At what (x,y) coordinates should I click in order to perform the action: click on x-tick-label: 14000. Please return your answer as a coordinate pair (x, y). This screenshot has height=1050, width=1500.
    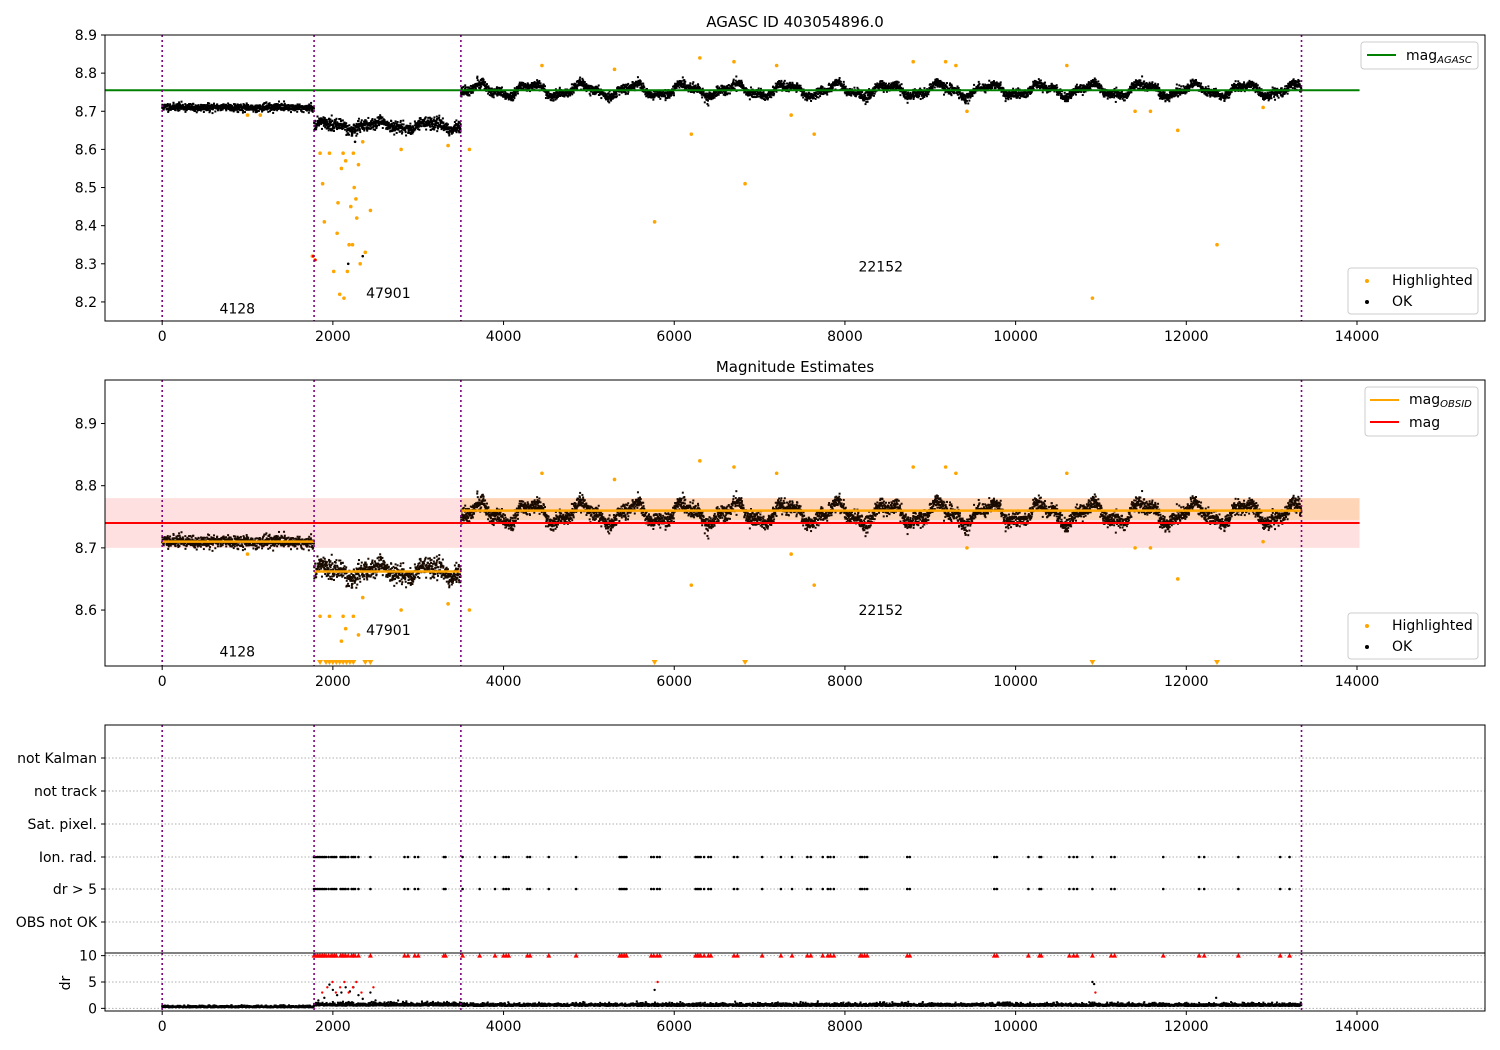
    Looking at the image, I should click on (1357, 337).